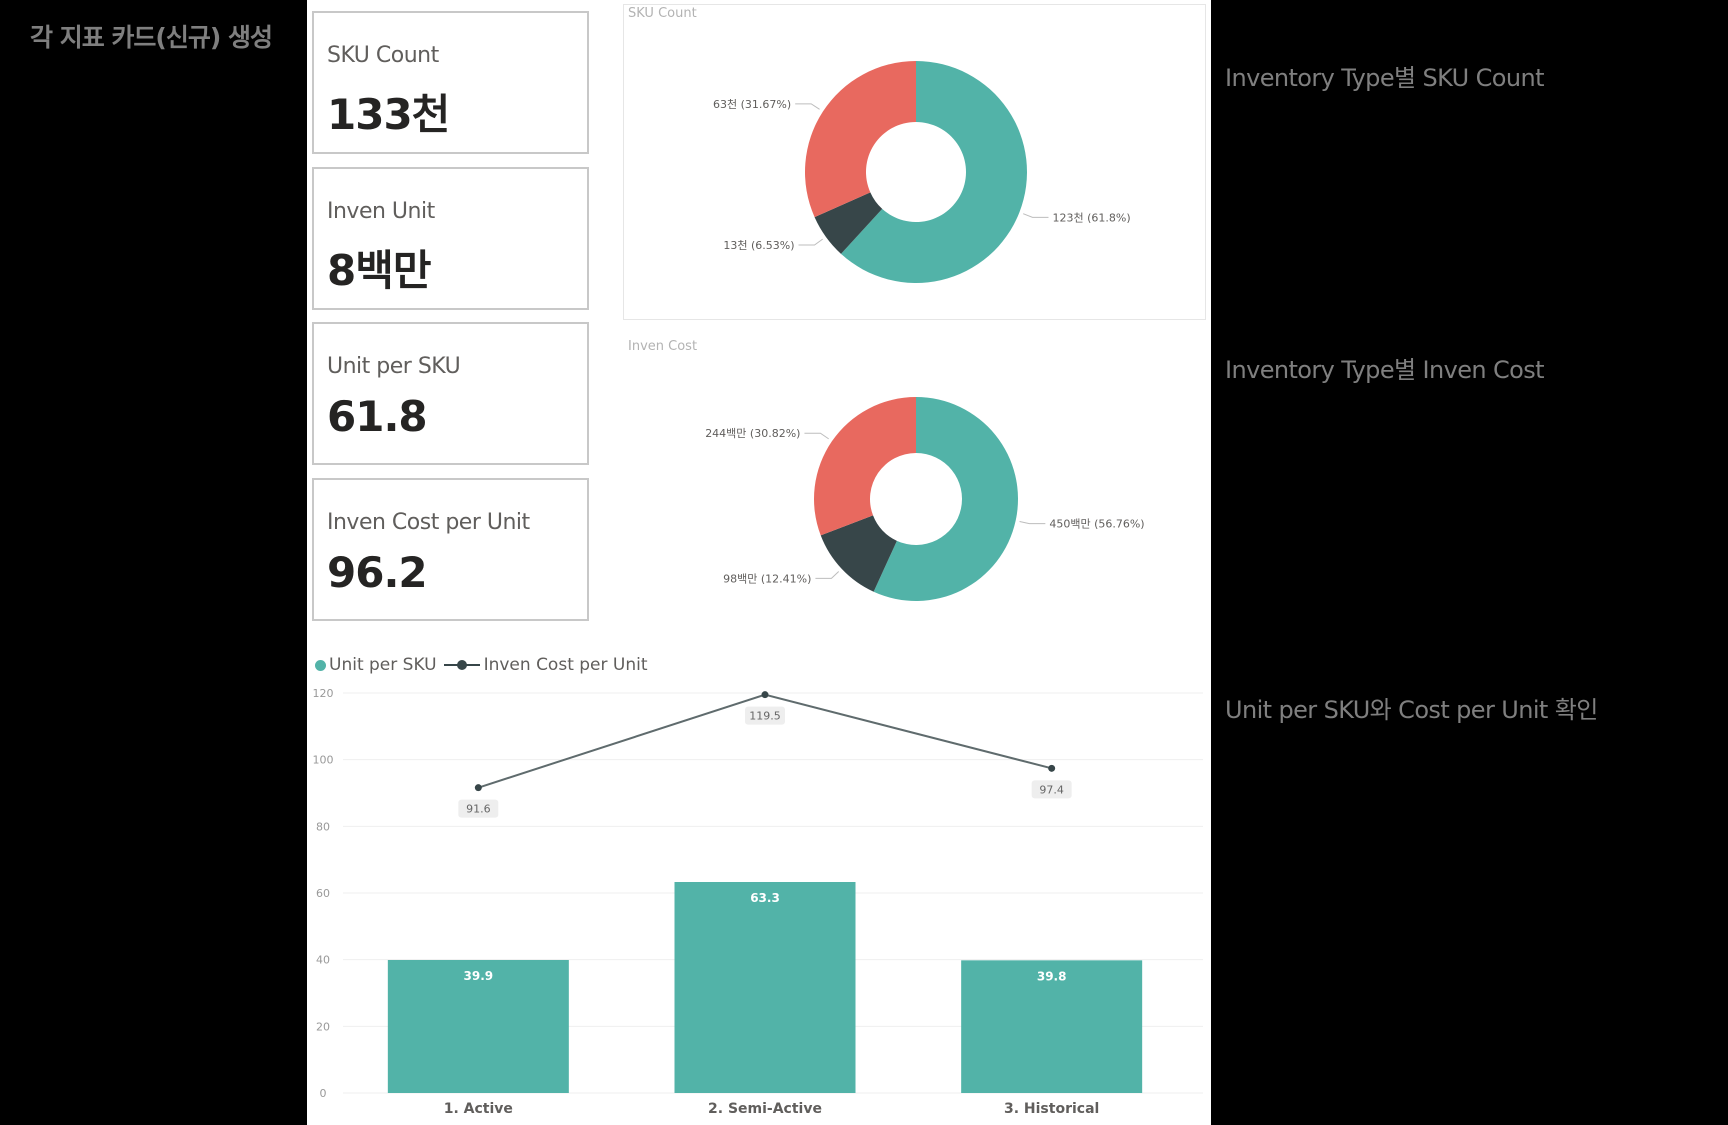 Image resolution: width=1728 pixels, height=1125 pixels. I want to click on bar-data-label: 39.8, so click(1052, 976).